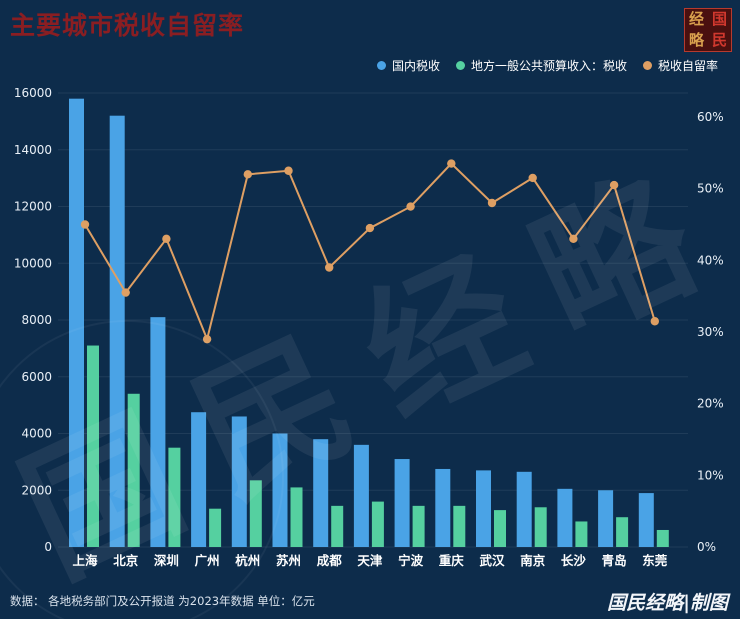 This screenshot has width=740, height=619. Describe the element at coordinates (719, 19) in the screenshot. I see `brand-logo-char: 国` at that location.